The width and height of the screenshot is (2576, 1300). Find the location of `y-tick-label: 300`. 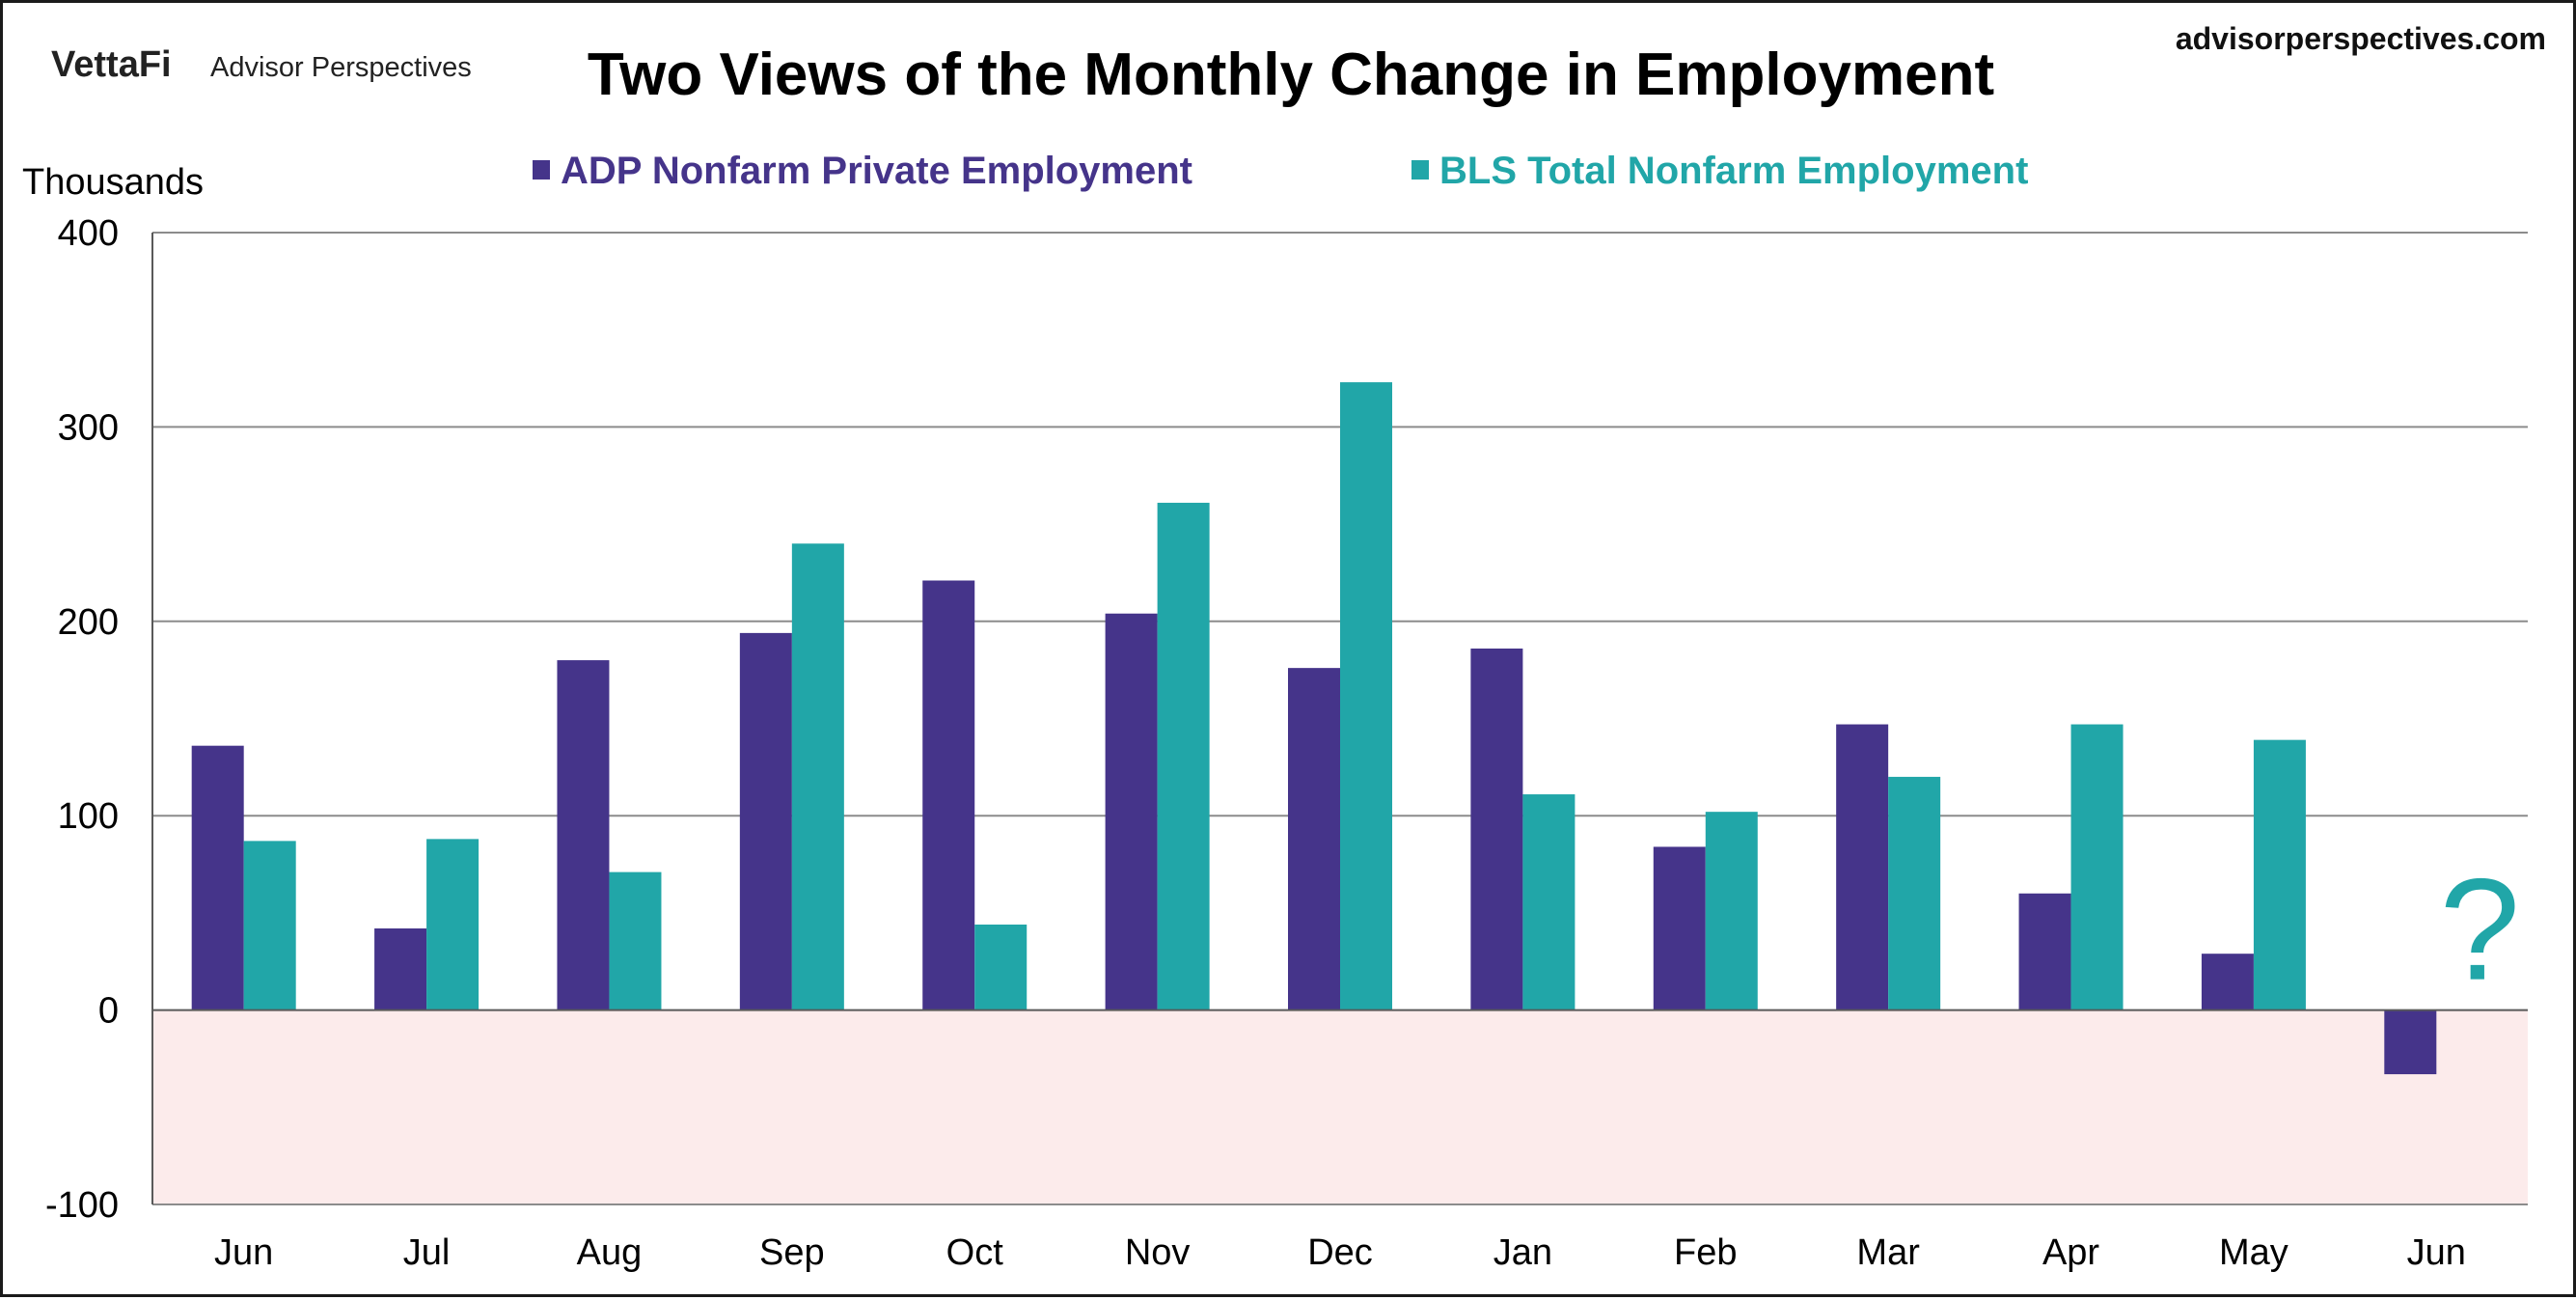

y-tick-label: 300 is located at coordinates (89, 427).